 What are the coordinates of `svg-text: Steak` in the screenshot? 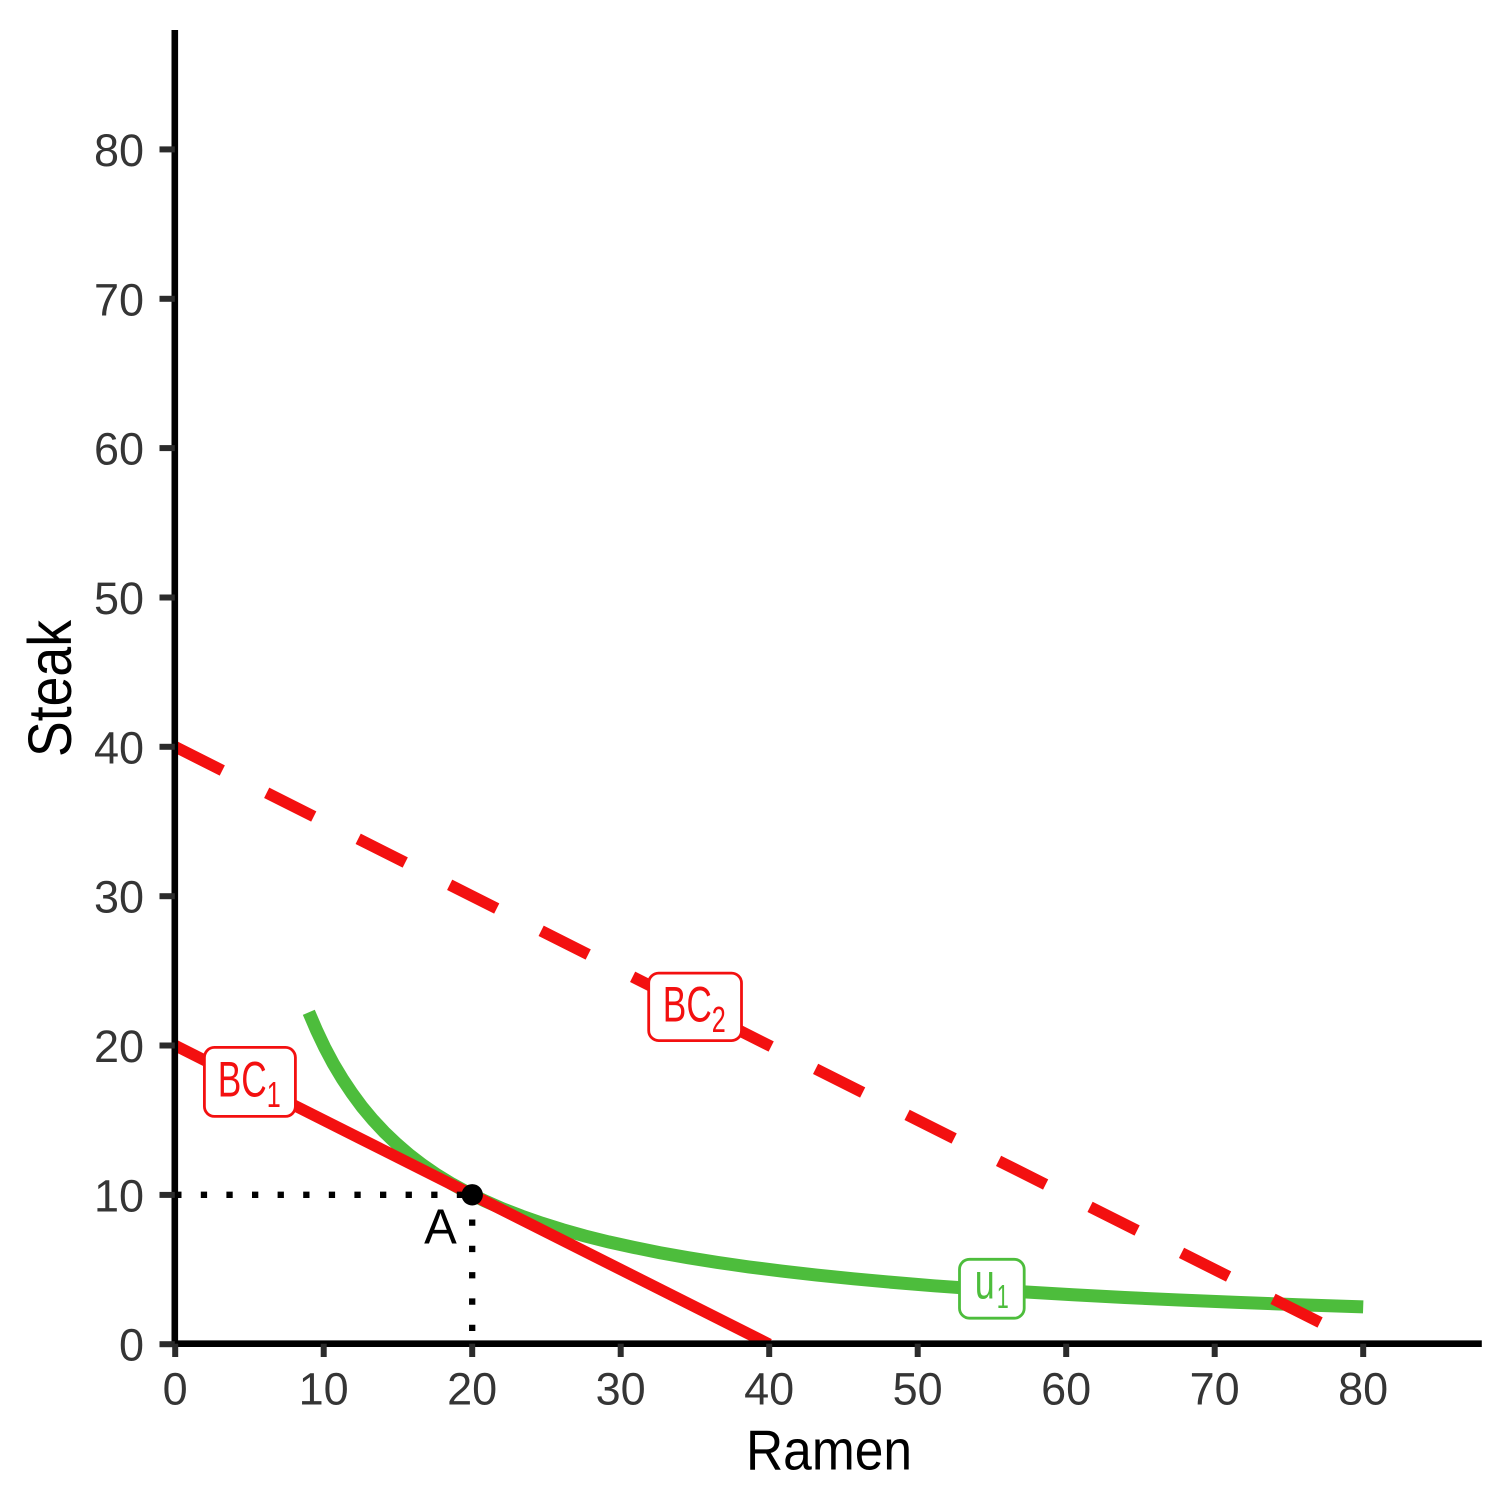 It's located at (50, 688).